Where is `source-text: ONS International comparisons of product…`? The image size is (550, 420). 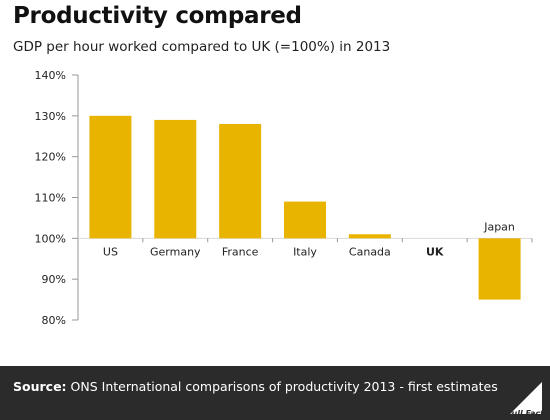
source-text: ONS International comparisons of product… is located at coordinates (284, 386).